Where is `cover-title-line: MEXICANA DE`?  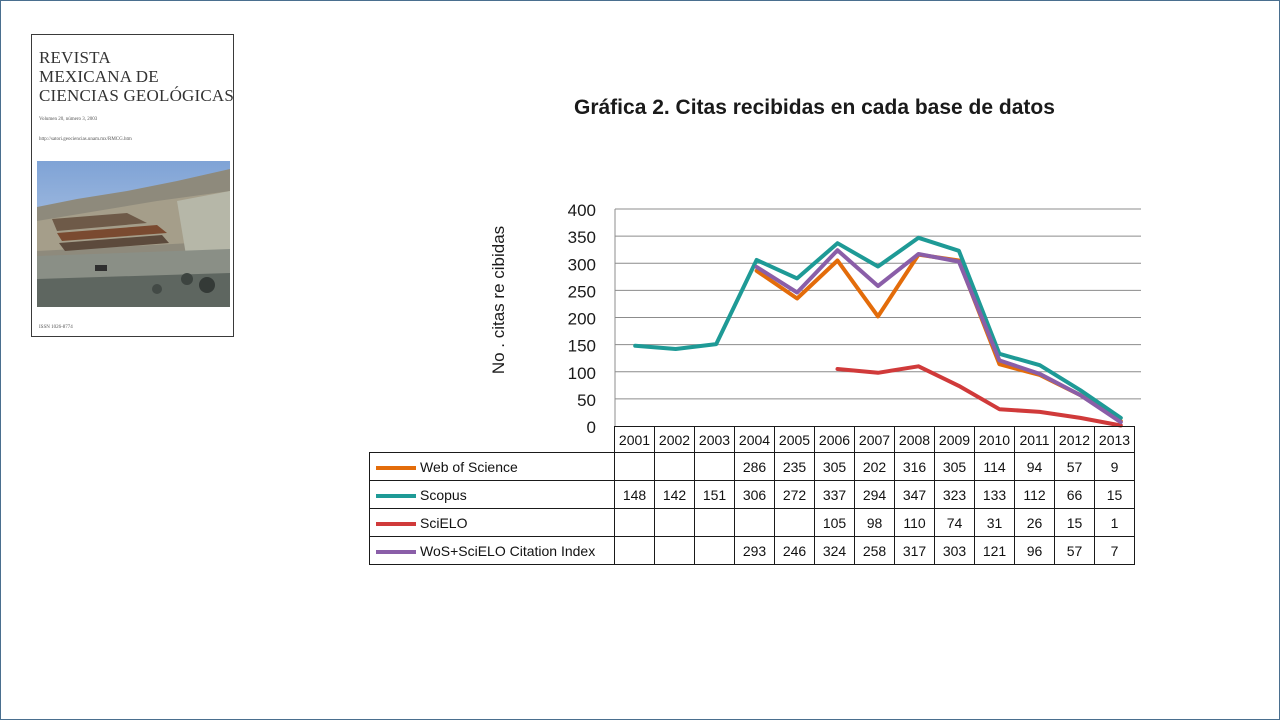
cover-title-line: MEXICANA DE is located at coordinates (99, 76).